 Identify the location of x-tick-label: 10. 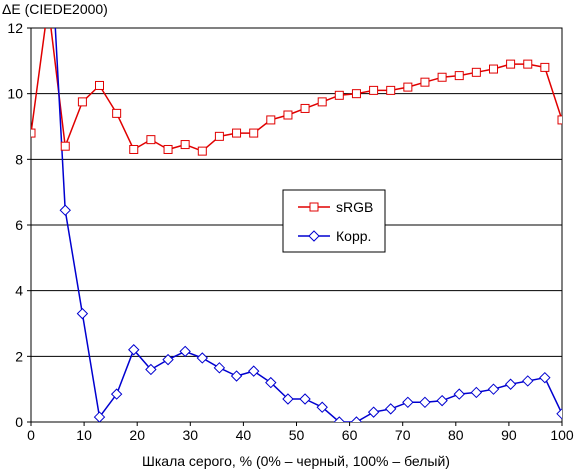
(84, 435).